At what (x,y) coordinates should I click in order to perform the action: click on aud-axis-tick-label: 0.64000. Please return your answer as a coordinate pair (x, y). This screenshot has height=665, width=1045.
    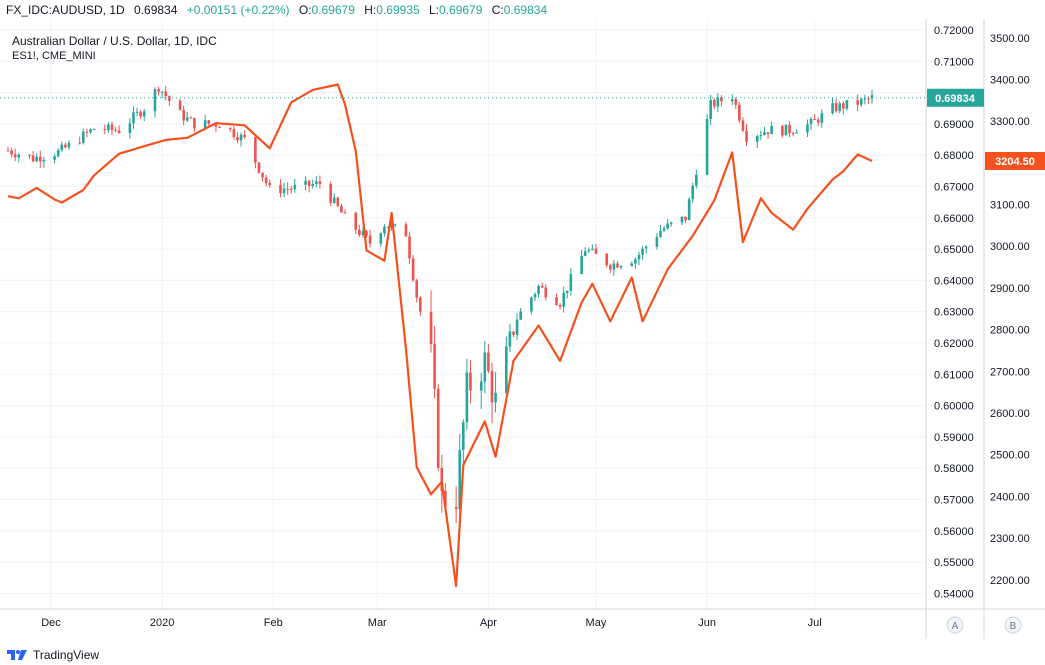
    Looking at the image, I should click on (954, 281).